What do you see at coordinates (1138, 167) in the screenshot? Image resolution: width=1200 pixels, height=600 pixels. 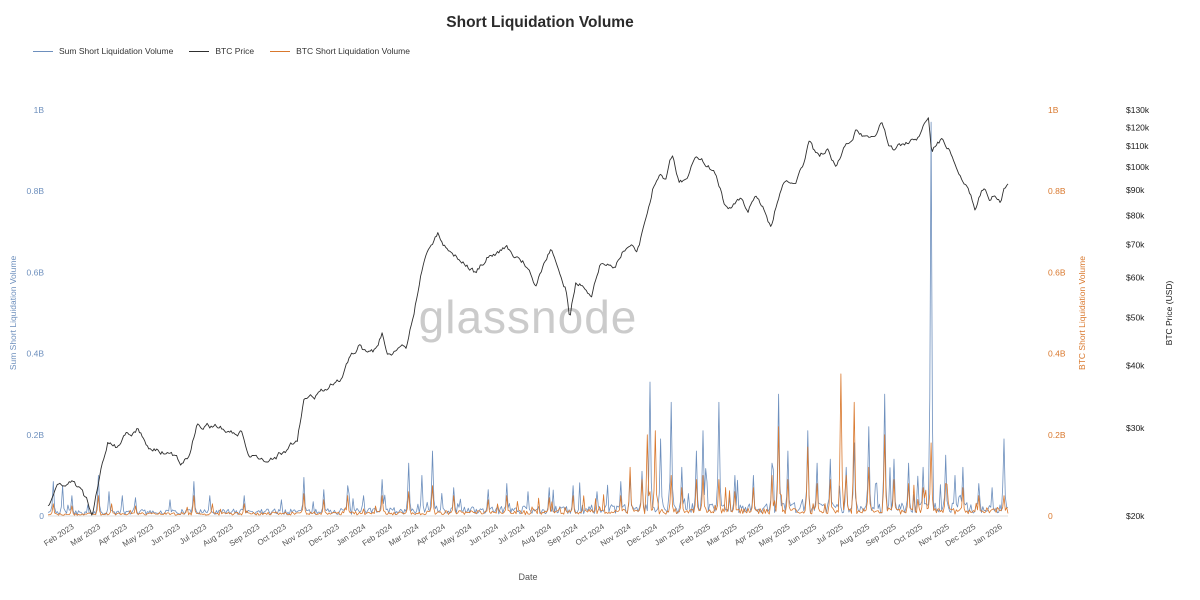 I see `price-axis-tick: $100k` at bounding box center [1138, 167].